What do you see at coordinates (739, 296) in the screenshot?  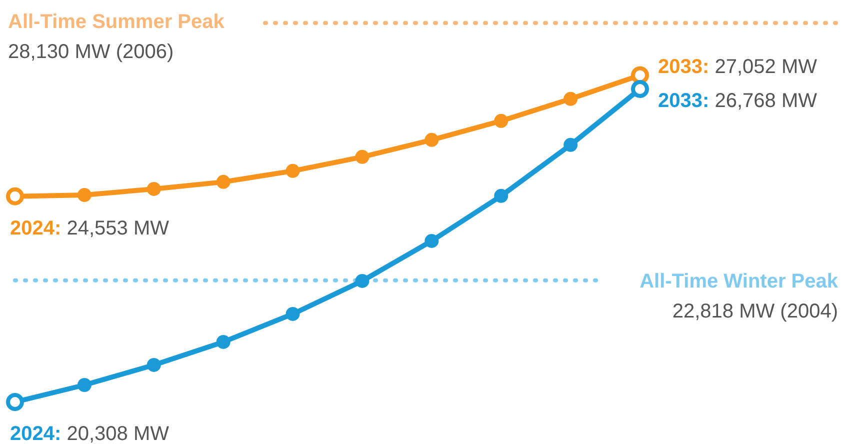 I see `ref-line-label: All-Time Winter Peak 22,818 MW (2004)` at bounding box center [739, 296].